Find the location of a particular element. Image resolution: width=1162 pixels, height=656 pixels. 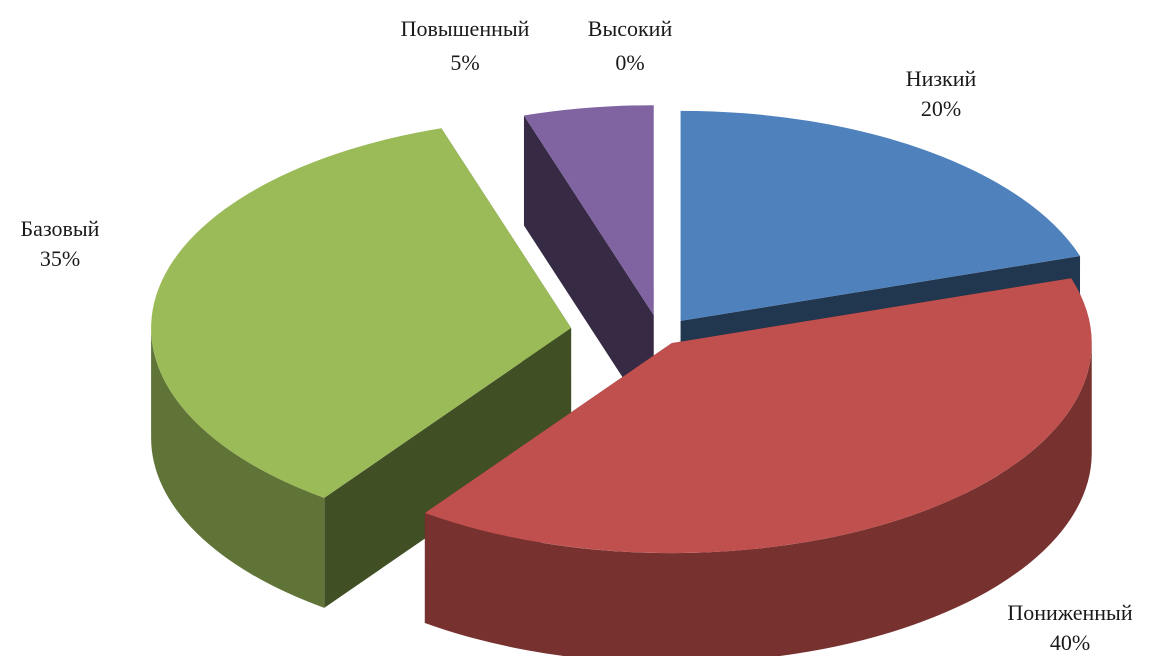

slice-value-label: 40% is located at coordinates (1070, 642).